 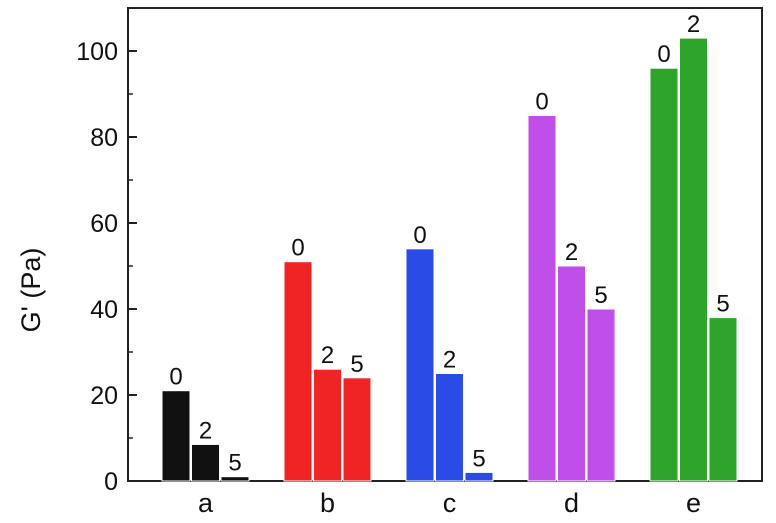 What do you see at coordinates (104, 310) in the screenshot?
I see `y-tick-label: 40` at bounding box center [104, 310].